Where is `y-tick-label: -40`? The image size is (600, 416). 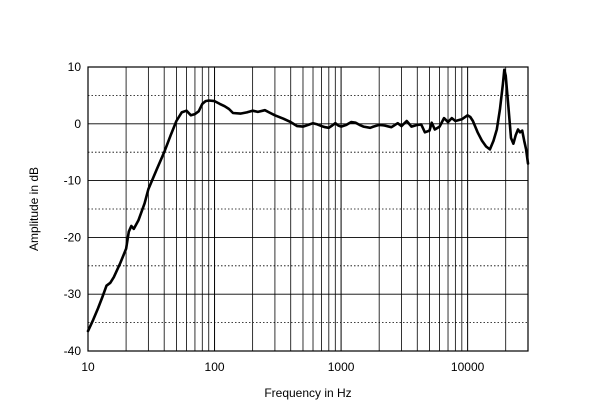 y-tick-label: -40 is located at coordinates (73, 351).